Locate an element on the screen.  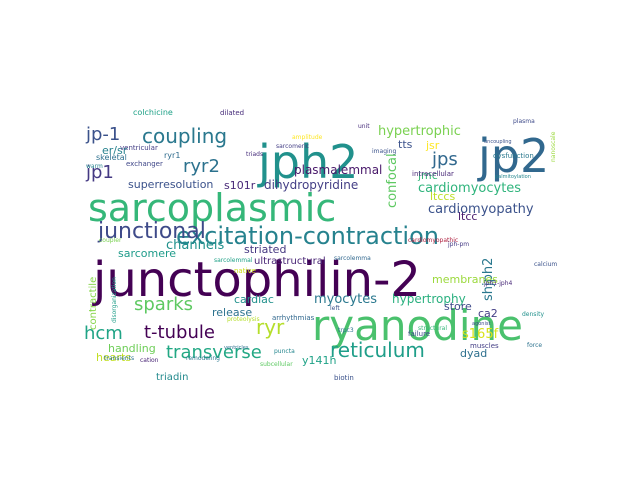
word: dihydropyridine is located at coordinates (311, 185).